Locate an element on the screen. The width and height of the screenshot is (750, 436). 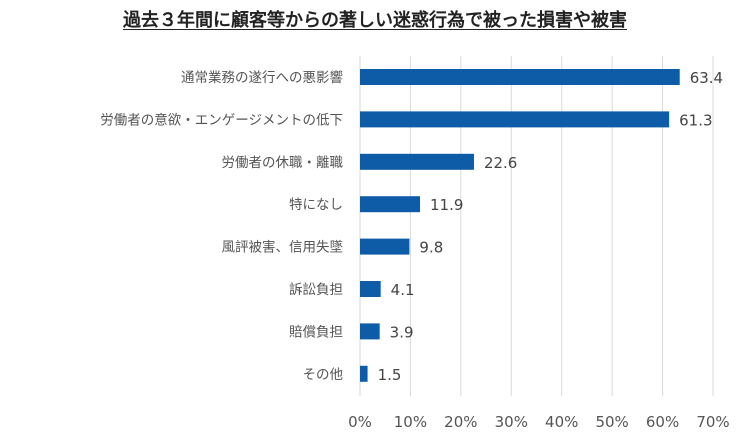
data-label: 22.6 is located at coordinates (500, 163).